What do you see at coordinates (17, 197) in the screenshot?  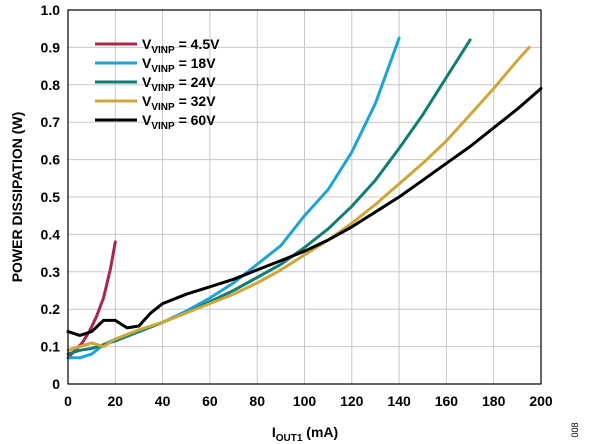 I see `y-axis-title: POWER DISSIPATION (W)` at bounding box center [17, 197].